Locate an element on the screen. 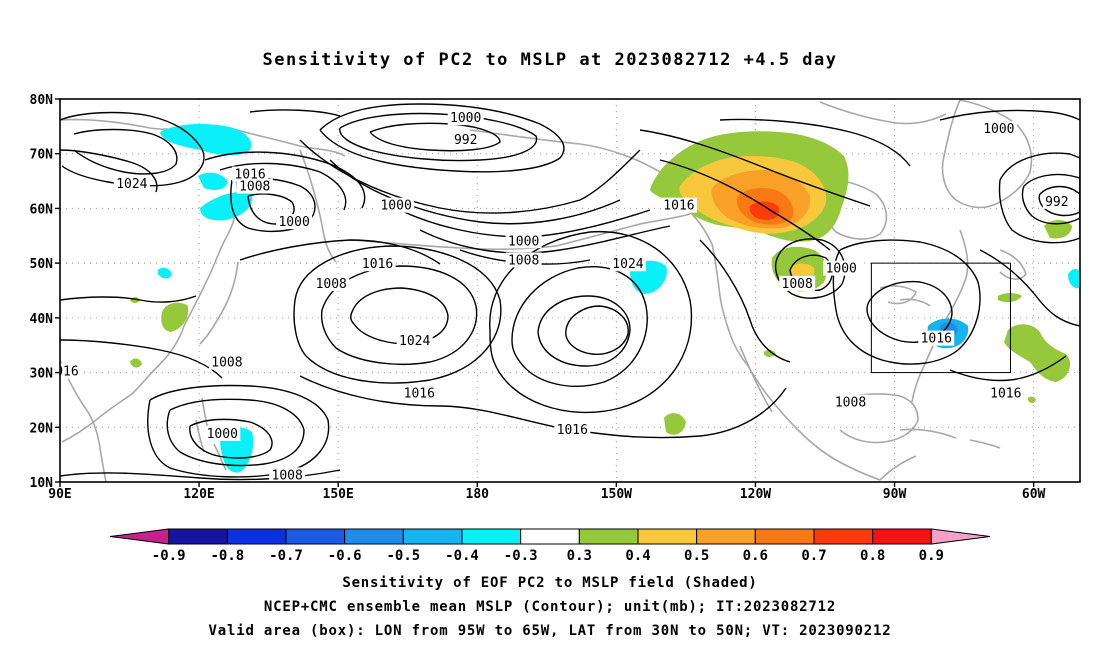 Image resolution: width=1100 pixels, height=650 pixels. colorbar-arrow-left is located at coordinates (139, 536).